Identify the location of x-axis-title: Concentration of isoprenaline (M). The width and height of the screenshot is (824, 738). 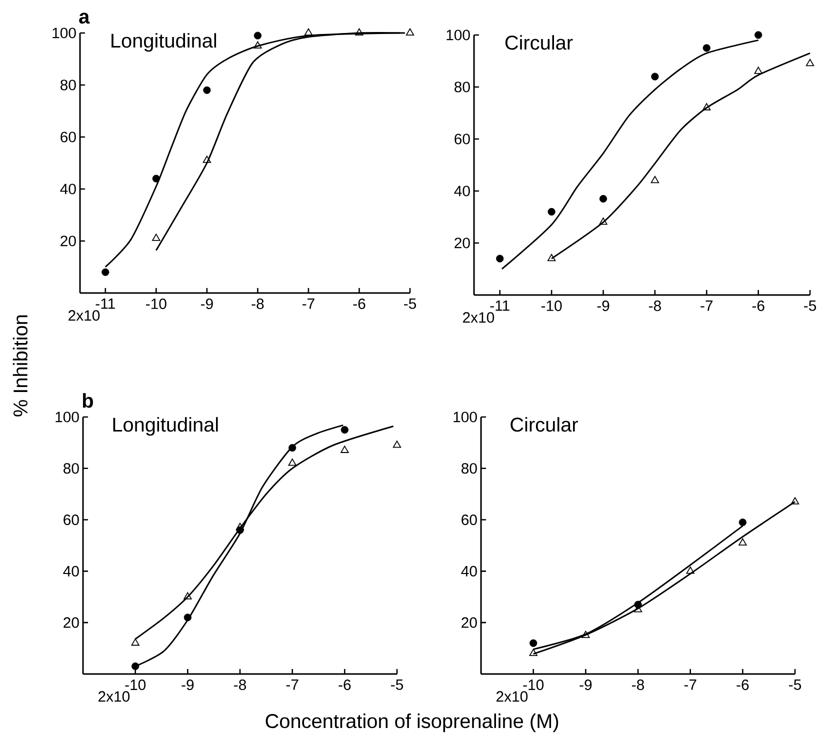
(412, 723).